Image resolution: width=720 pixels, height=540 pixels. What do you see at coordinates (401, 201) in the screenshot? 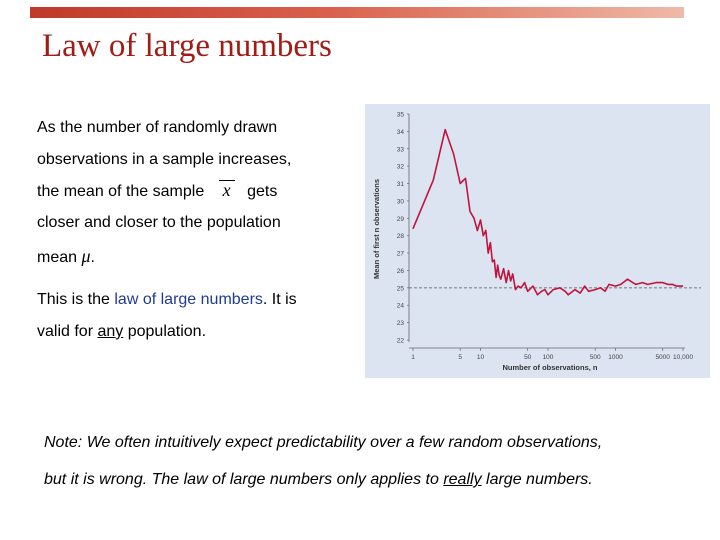
I see `y-tick-label: 30` at bounding box center [401, 201].